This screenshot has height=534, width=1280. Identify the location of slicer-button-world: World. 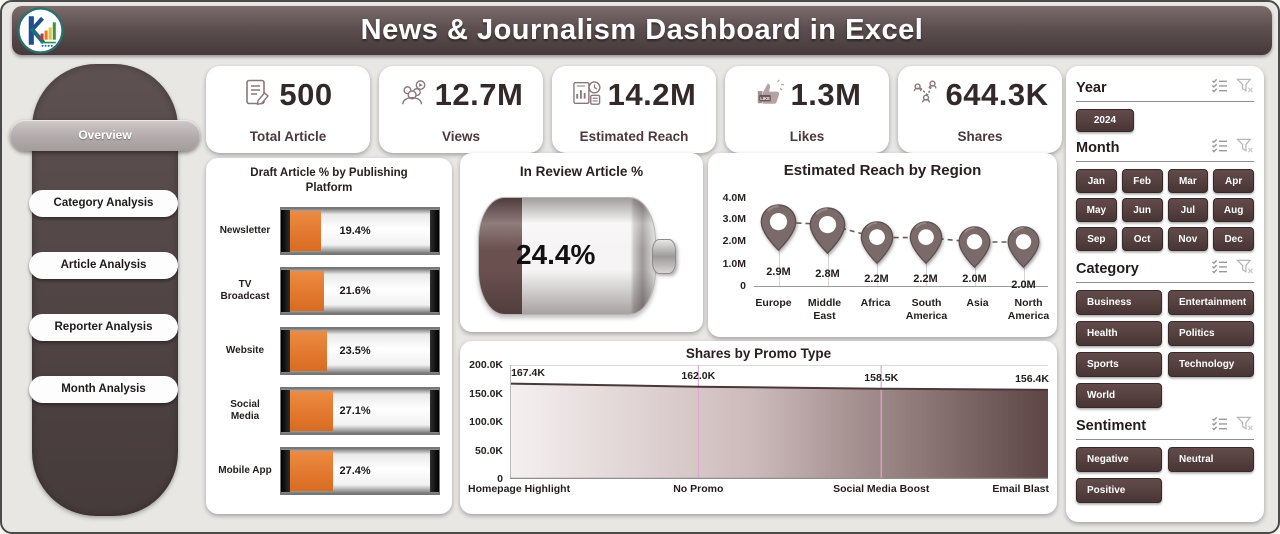
(1119, 395).